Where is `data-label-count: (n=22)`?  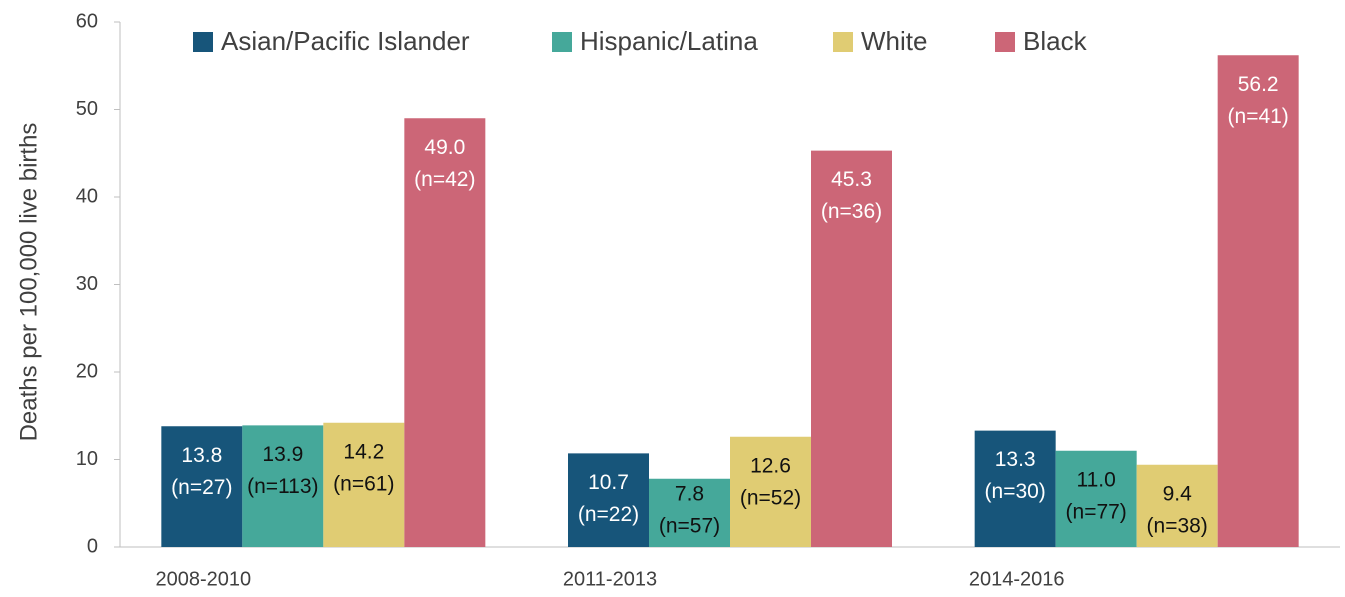
data-label-count: (n=22) is located at coordinates (608, 514).